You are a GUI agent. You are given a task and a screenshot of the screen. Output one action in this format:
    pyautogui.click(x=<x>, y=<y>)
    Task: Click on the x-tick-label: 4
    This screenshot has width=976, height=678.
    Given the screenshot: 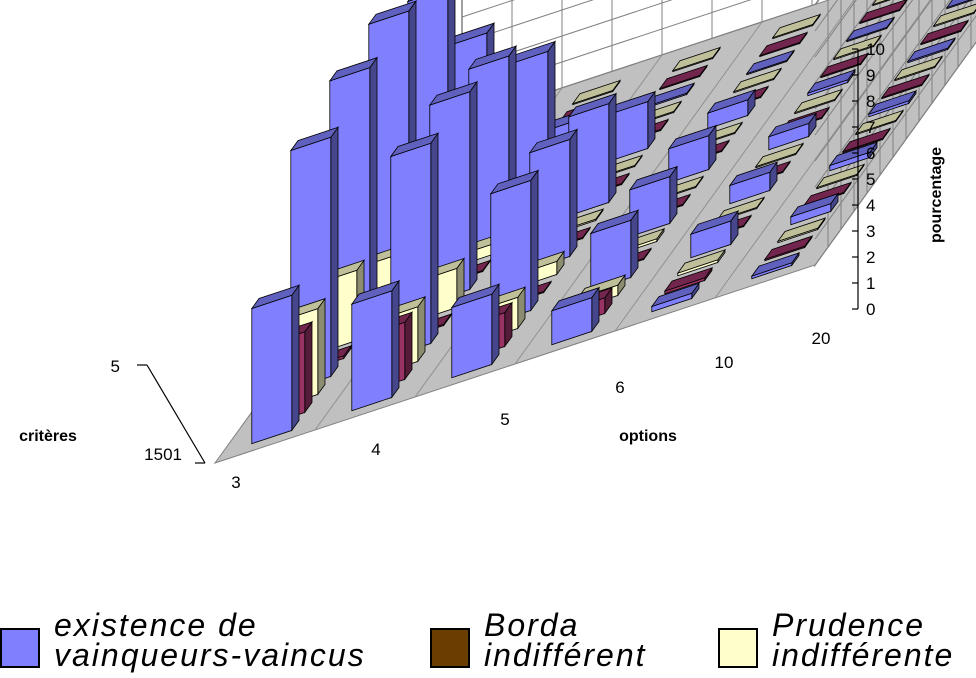 What is the action you would take?
    pyautogui.click(x=375, y=449)
    